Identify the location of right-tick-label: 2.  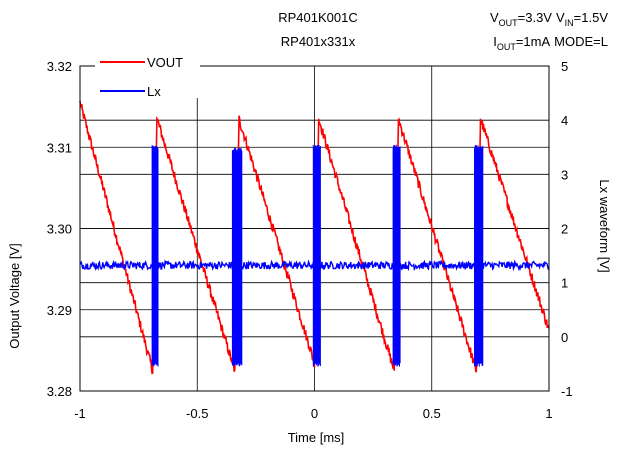
(564, 229).